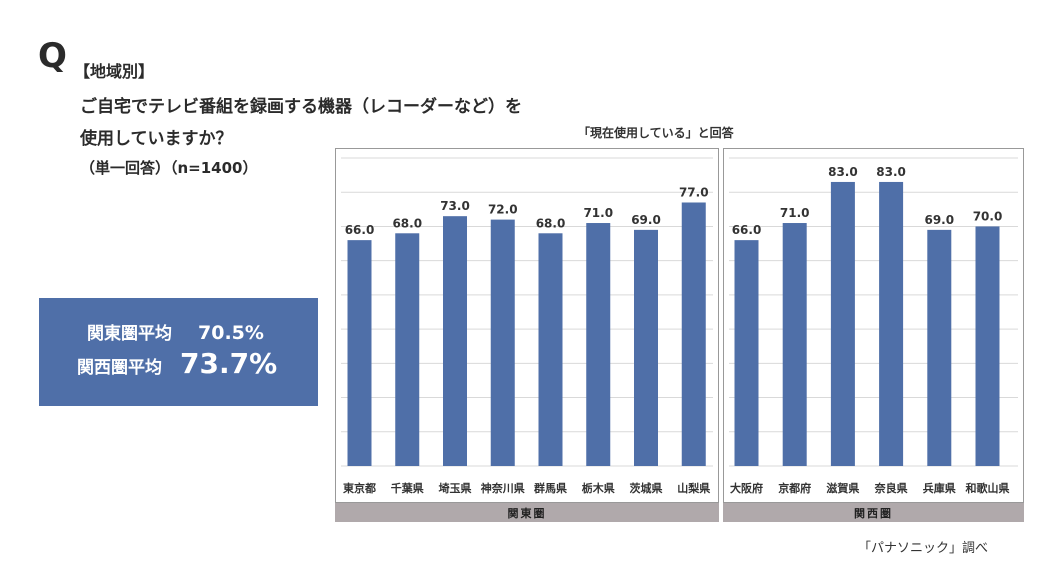 This screenshot has height=583, width=1045. What do you see at coordinates (598, 213) in the screenshot?
I see `kanto-value-label: 71.0` at bounding box center [598, 213].